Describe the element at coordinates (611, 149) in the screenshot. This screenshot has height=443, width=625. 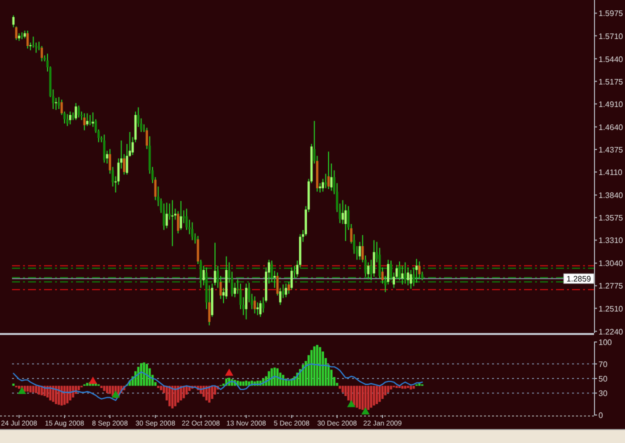
I see `y-tick-label: 1.4375` at that location.